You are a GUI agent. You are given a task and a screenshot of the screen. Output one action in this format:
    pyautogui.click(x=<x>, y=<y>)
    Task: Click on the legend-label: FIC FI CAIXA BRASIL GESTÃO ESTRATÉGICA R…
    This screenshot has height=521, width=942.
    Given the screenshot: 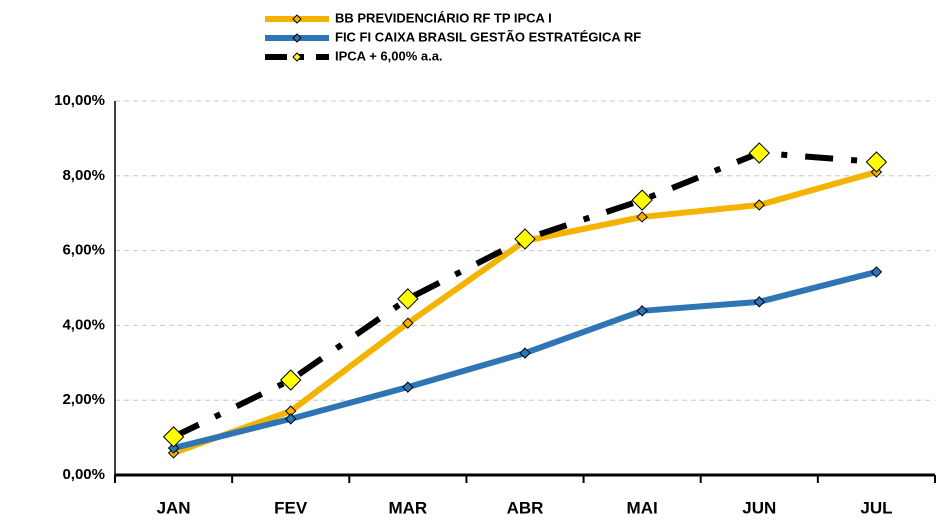 What is the action you would take?
    pyautogui.click(x=488, y=36)
    